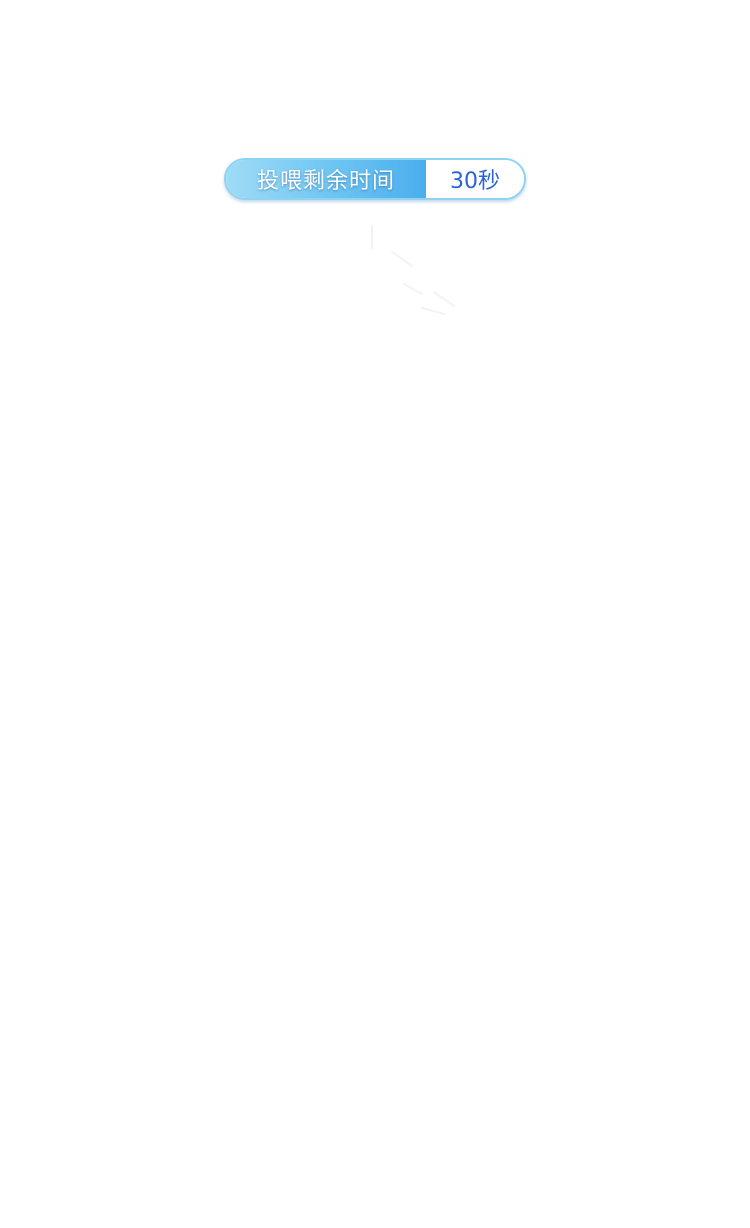  I want to click on timer-label-section: 投喂剩余时间, so click(326, 179).